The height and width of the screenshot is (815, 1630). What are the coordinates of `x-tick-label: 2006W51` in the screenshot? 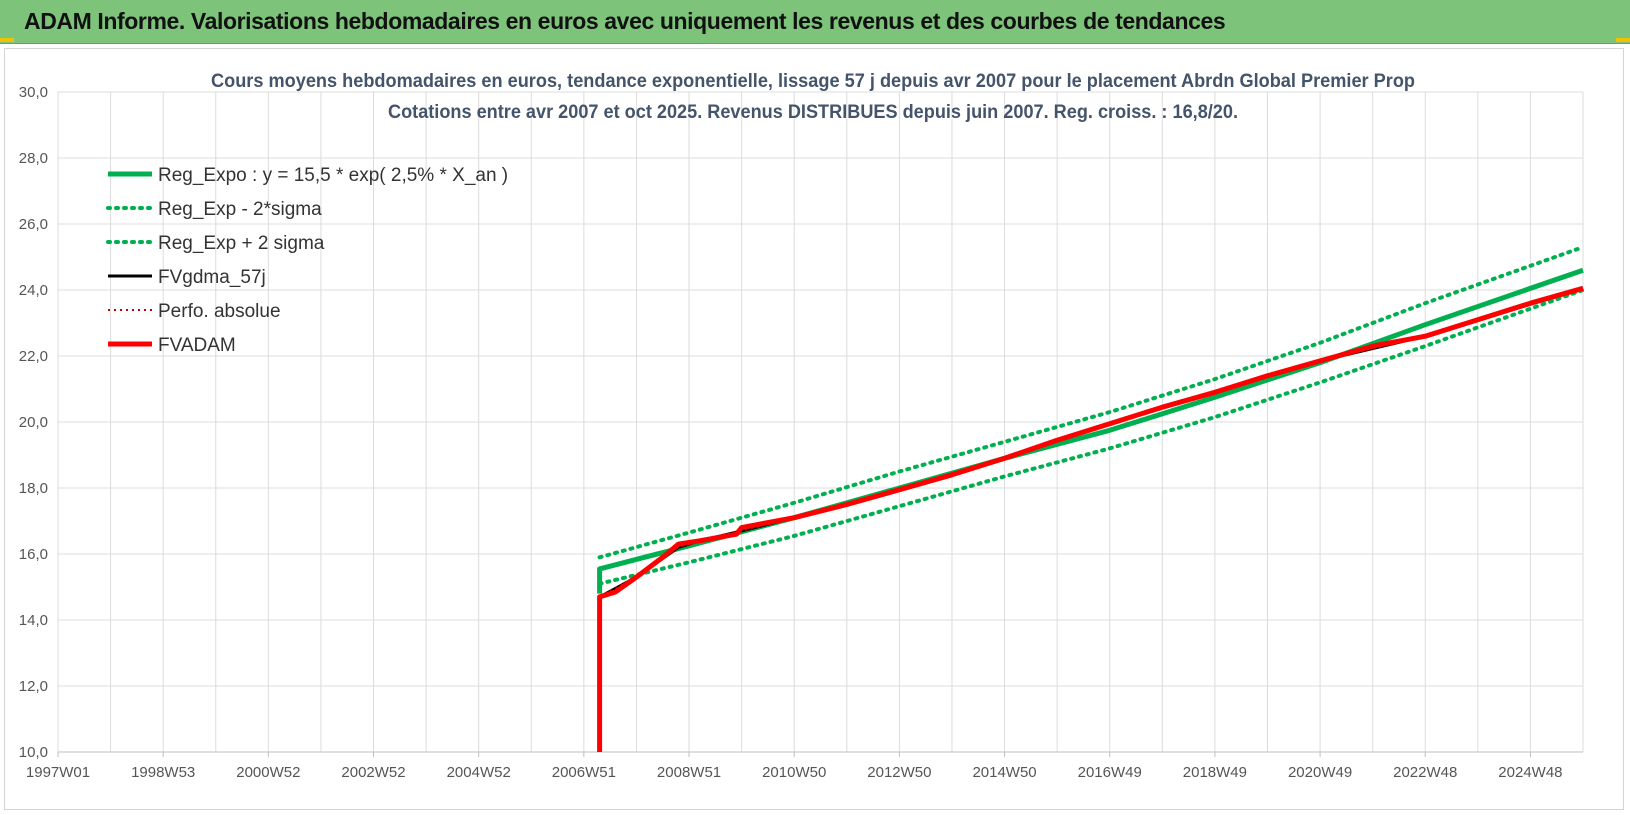 It's located at (584, 772).